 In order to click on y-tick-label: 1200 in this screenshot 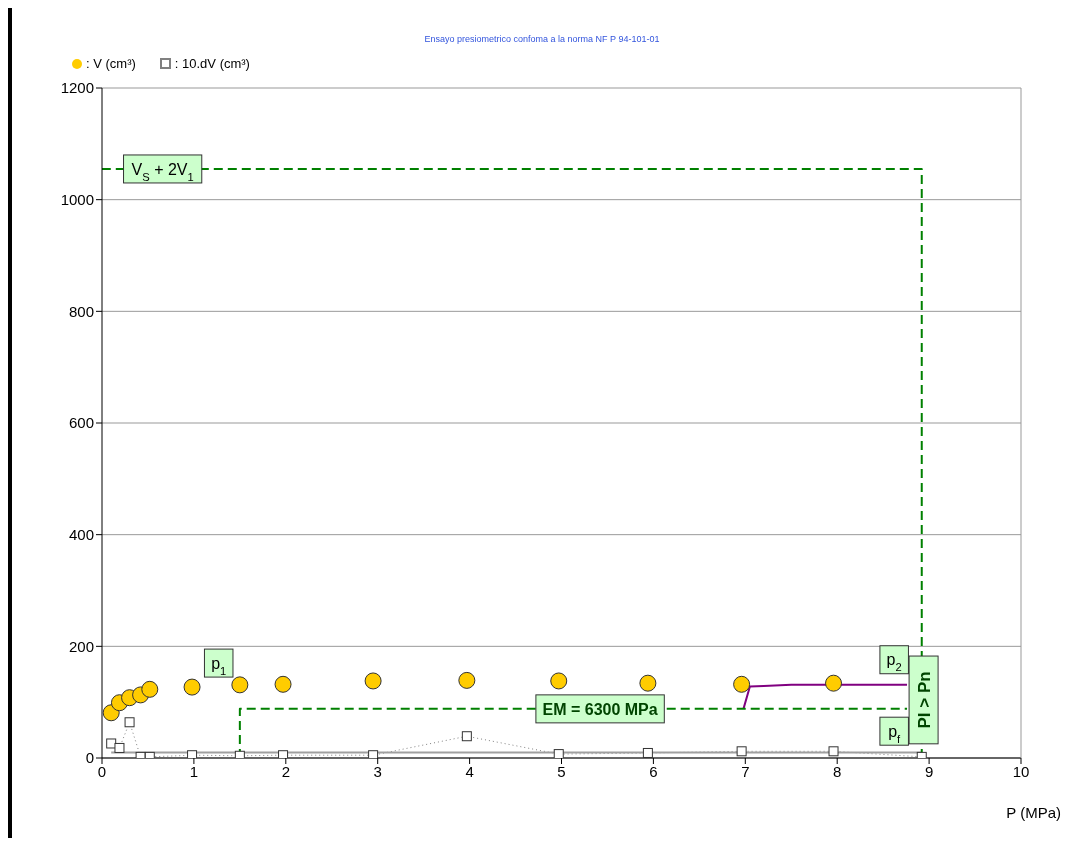, I will do `click(77, 88)`.